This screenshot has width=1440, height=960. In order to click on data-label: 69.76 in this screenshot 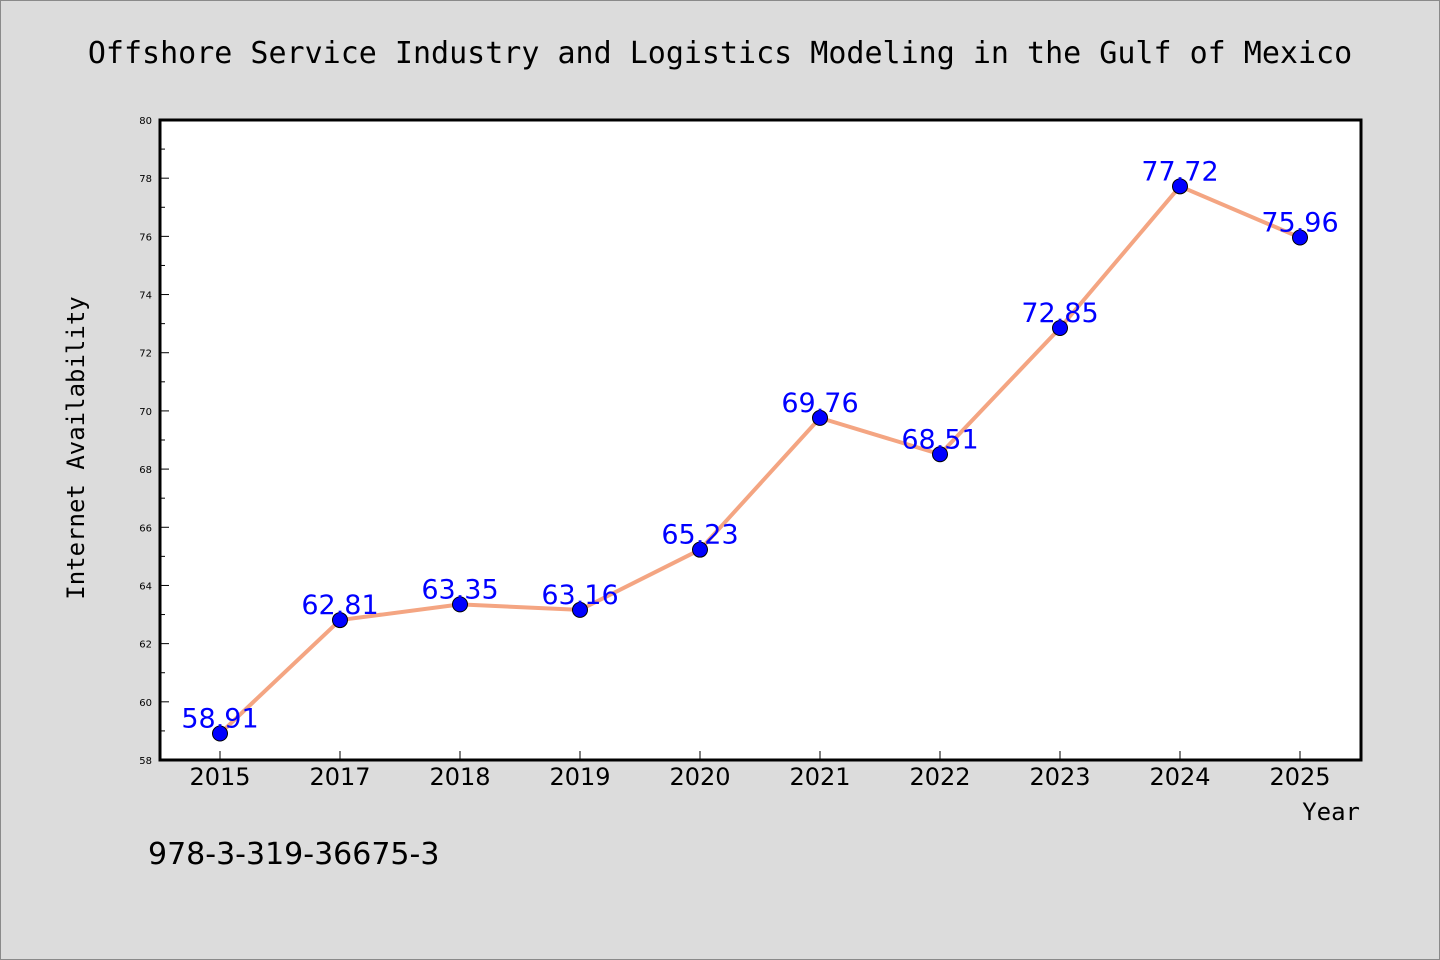, I will do `click(819, 403)`.